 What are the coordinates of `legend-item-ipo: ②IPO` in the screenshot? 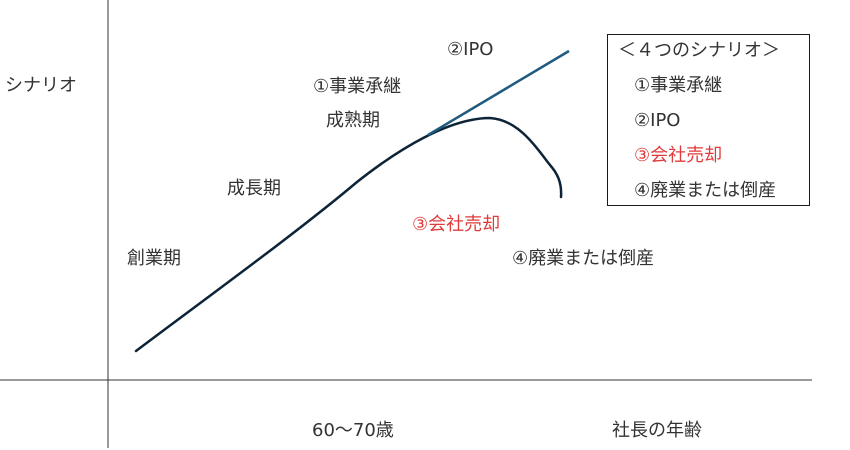 It's located at (657, 120).